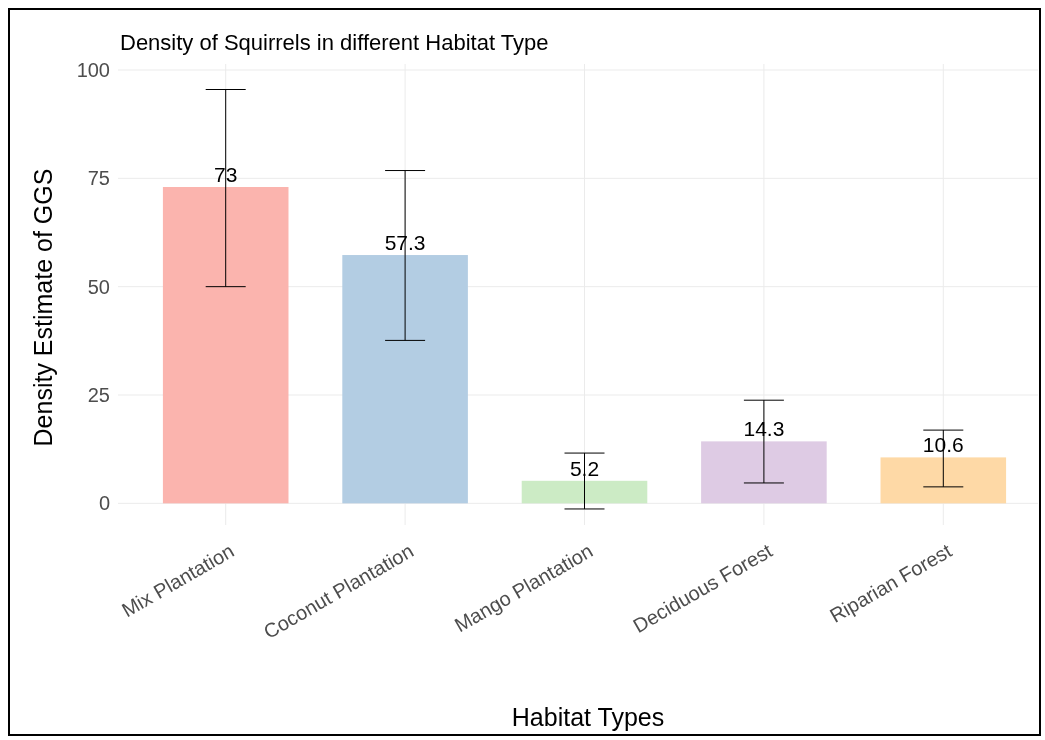  I want to click on y-axis-title: Density Estimate of GGS, so click(43, 307).